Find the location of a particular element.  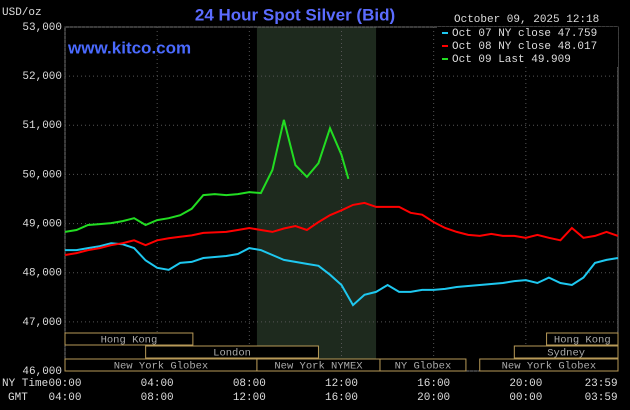

x-axis-label: NY Time is located at coordinates (25, 384).